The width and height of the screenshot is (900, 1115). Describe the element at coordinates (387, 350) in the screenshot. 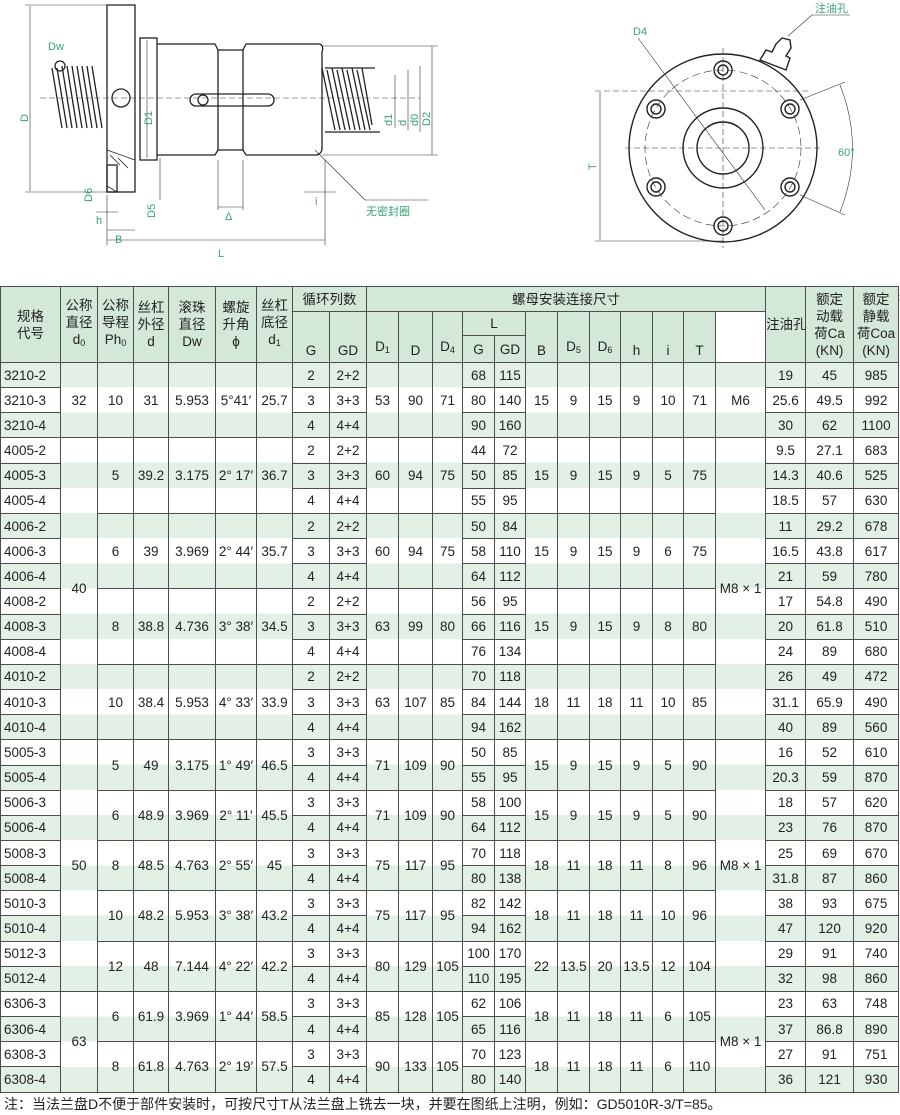

I see `header-subscript: 1` at that location.